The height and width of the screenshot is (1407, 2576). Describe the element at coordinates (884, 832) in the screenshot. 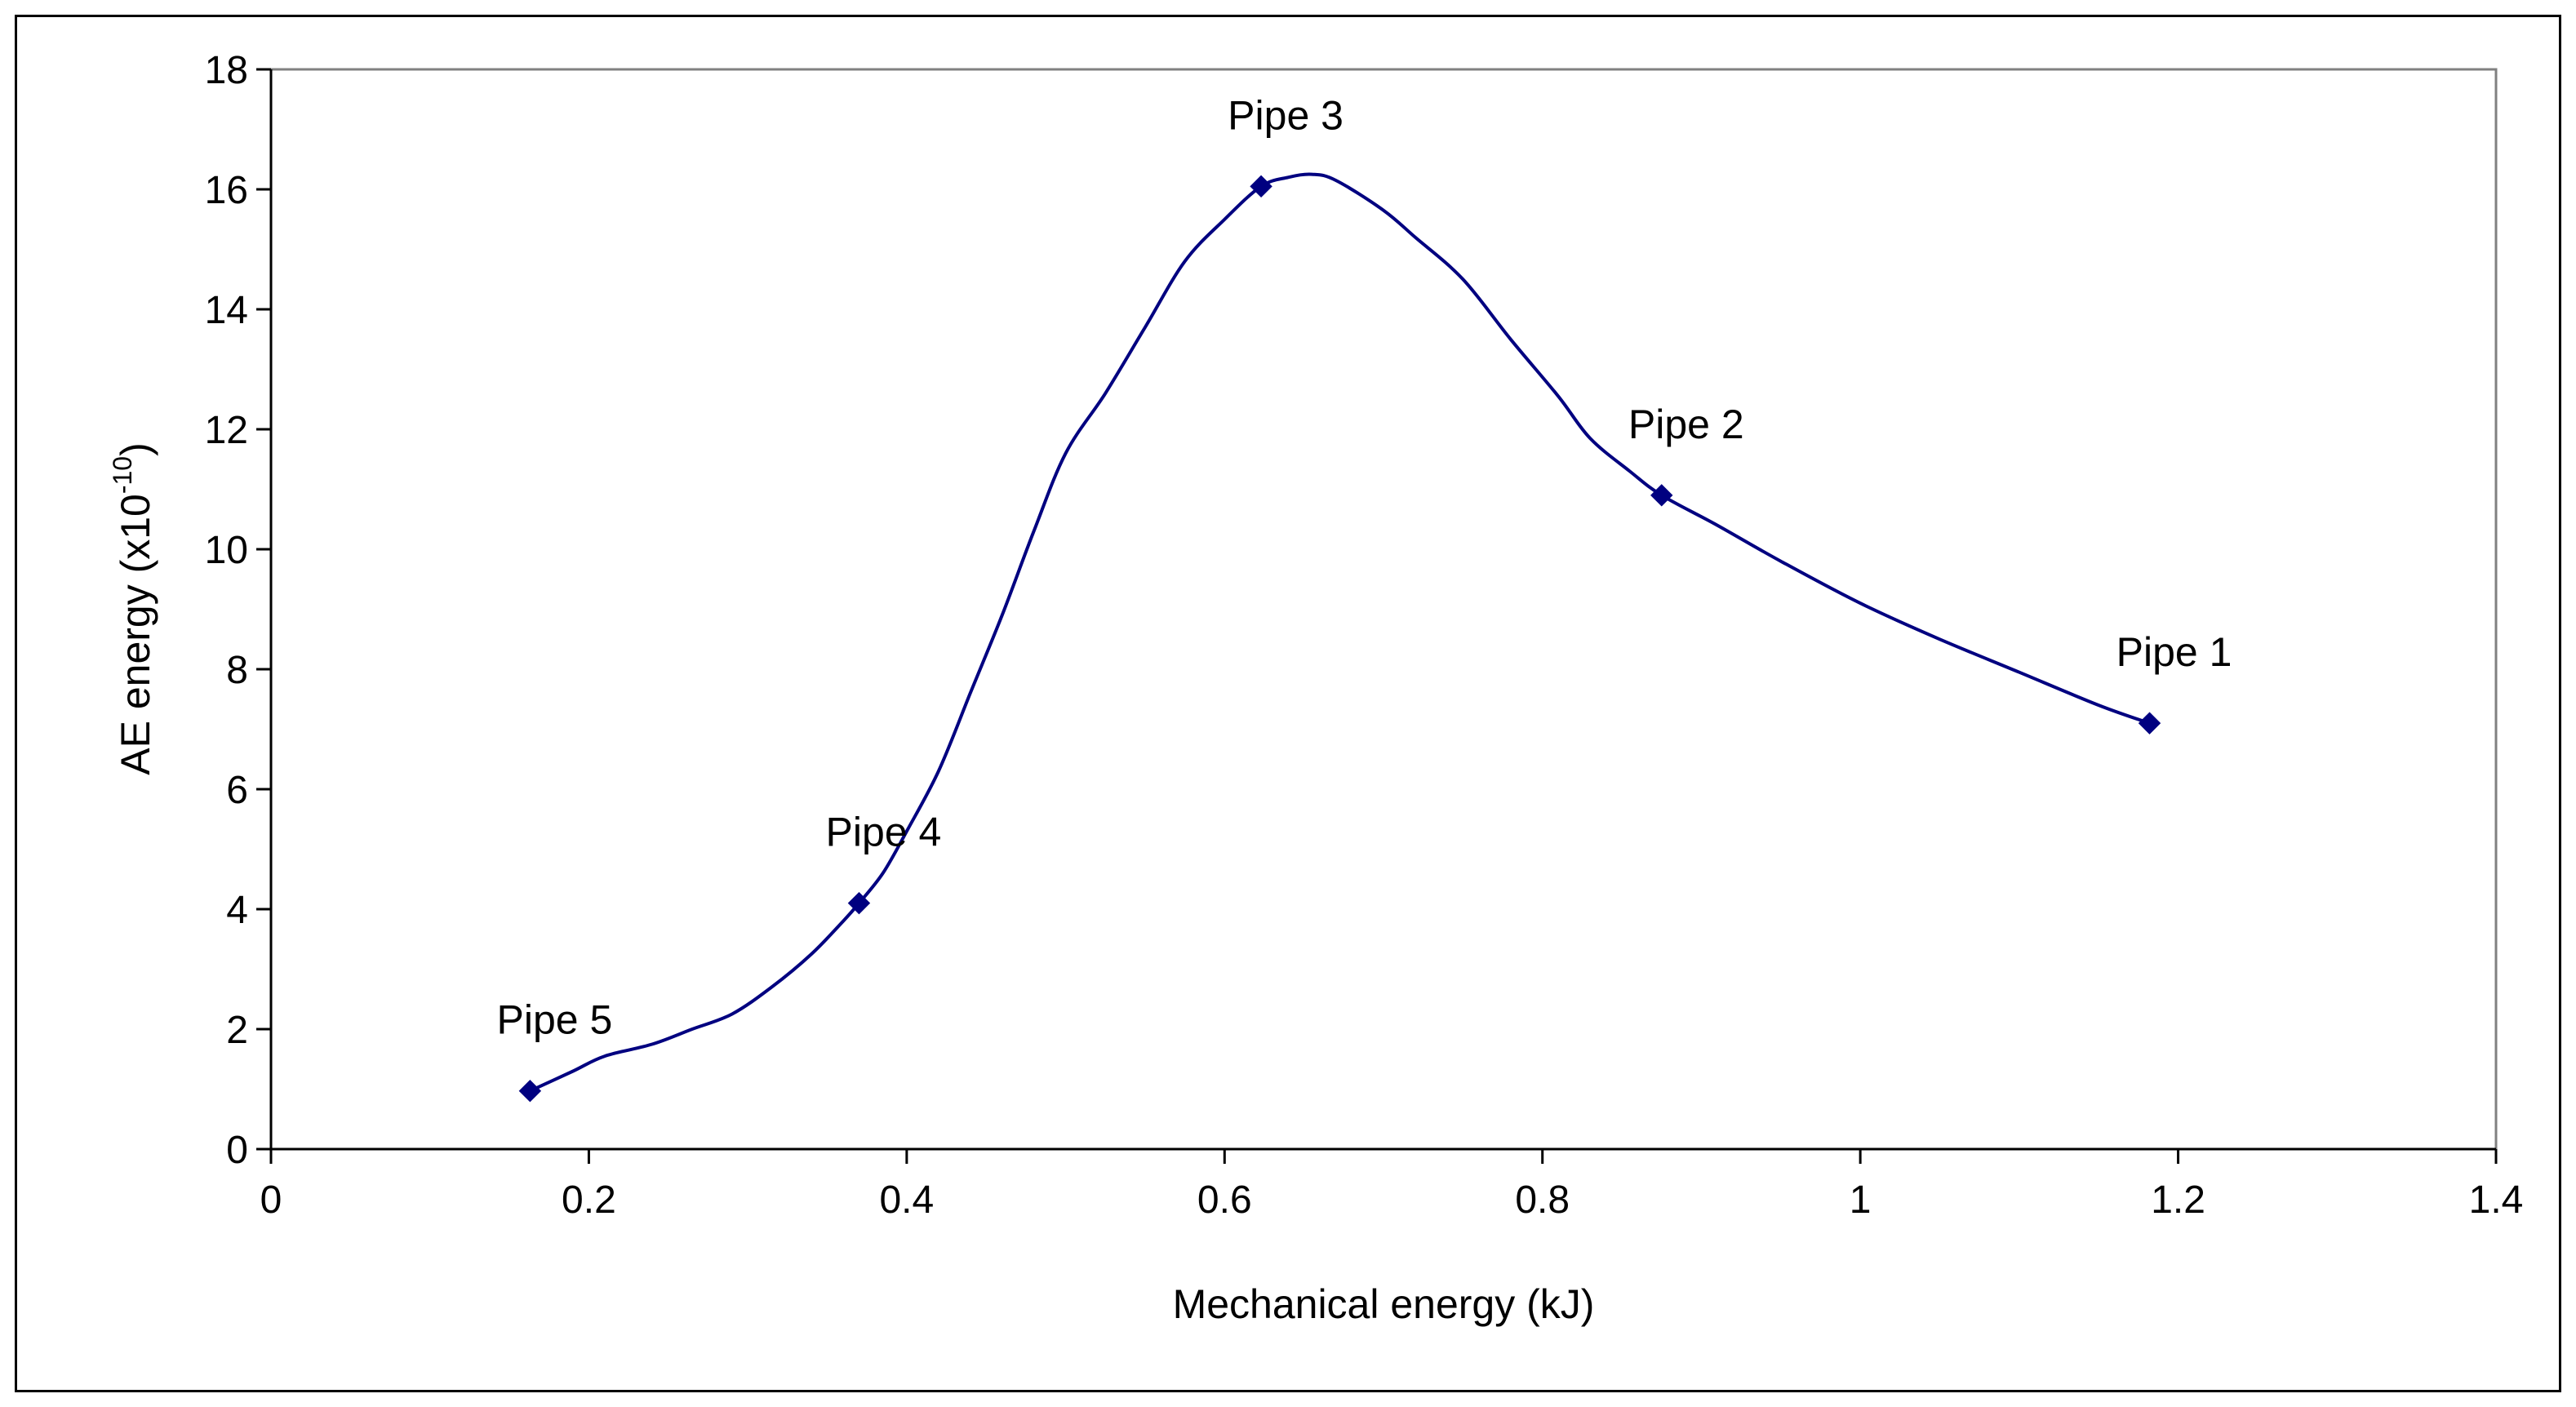

I see `data-point-label: Pipe 4` at that location.